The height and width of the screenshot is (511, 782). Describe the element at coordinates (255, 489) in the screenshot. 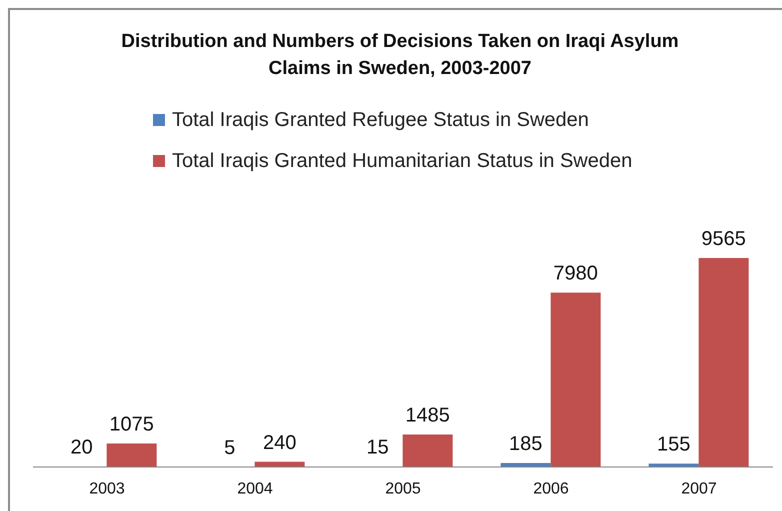

I see `x-tick-label: 2004` at that location.